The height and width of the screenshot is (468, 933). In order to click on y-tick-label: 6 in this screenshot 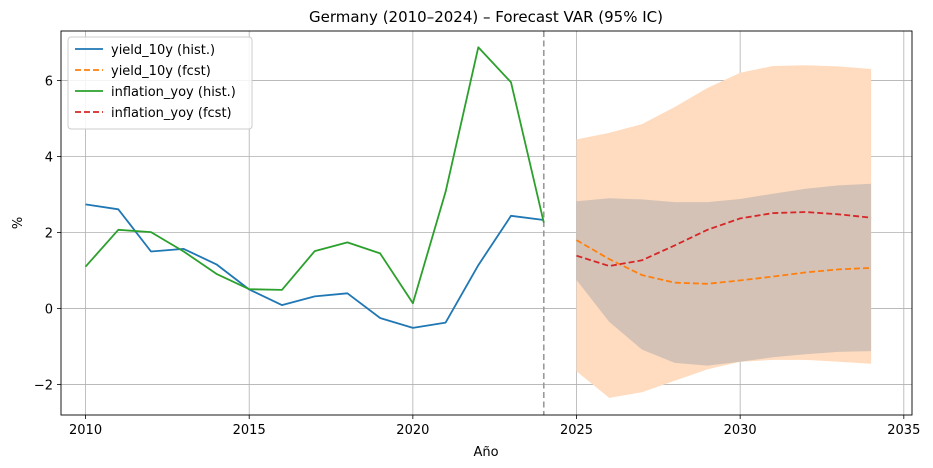, I will do `click(49, 81)`.